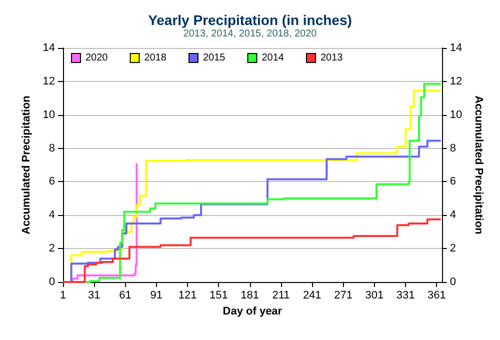 The height and width of the screenshot is (340, 500). I want to click on x-tick-label: 271, so click(343, 296).